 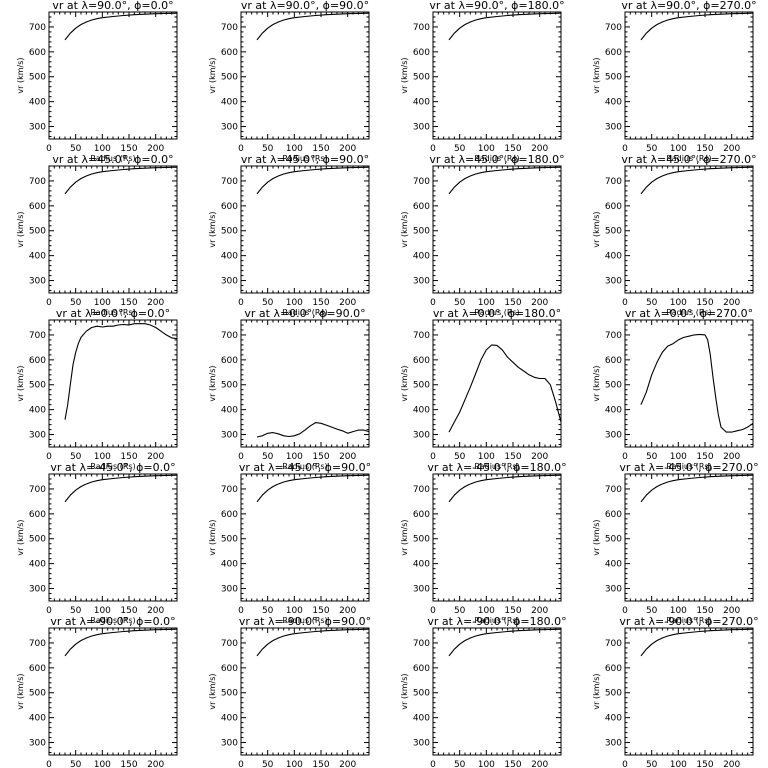 What do you see at coordinates (688, 6) in the screenshot?
I see `chart-title: vr at λ=90.0°, ϕ=270.0°` at bounding box center [688, 6].